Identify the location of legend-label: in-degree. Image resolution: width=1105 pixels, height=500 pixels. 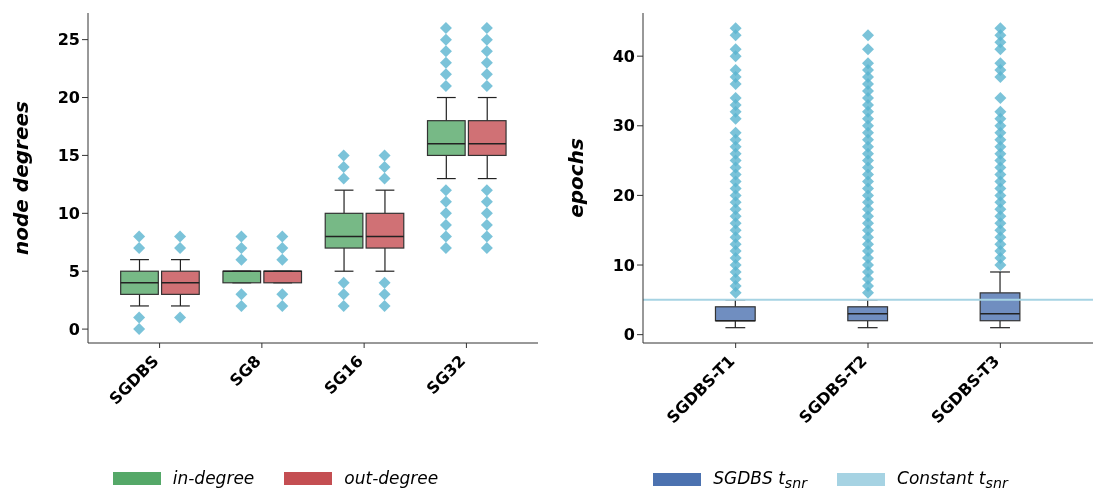
(213, 478).